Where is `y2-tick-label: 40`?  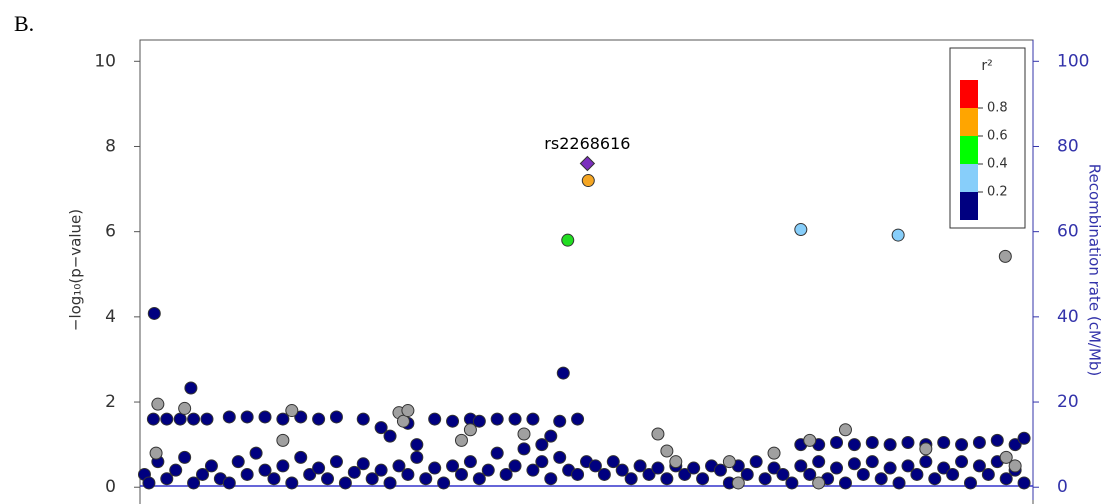
y2-tick-label: 40 is located at coordinates (1068, 317).